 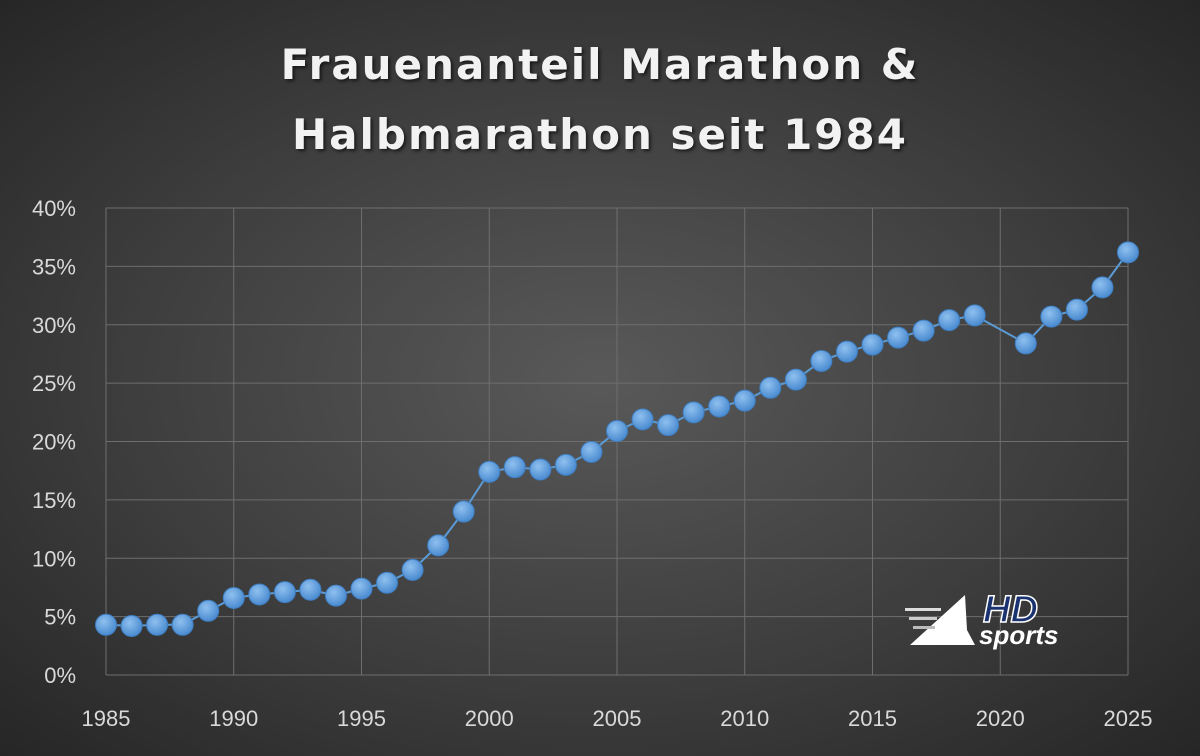 I want to click on y-tick-label: 10%, so click(x=54, y=558).